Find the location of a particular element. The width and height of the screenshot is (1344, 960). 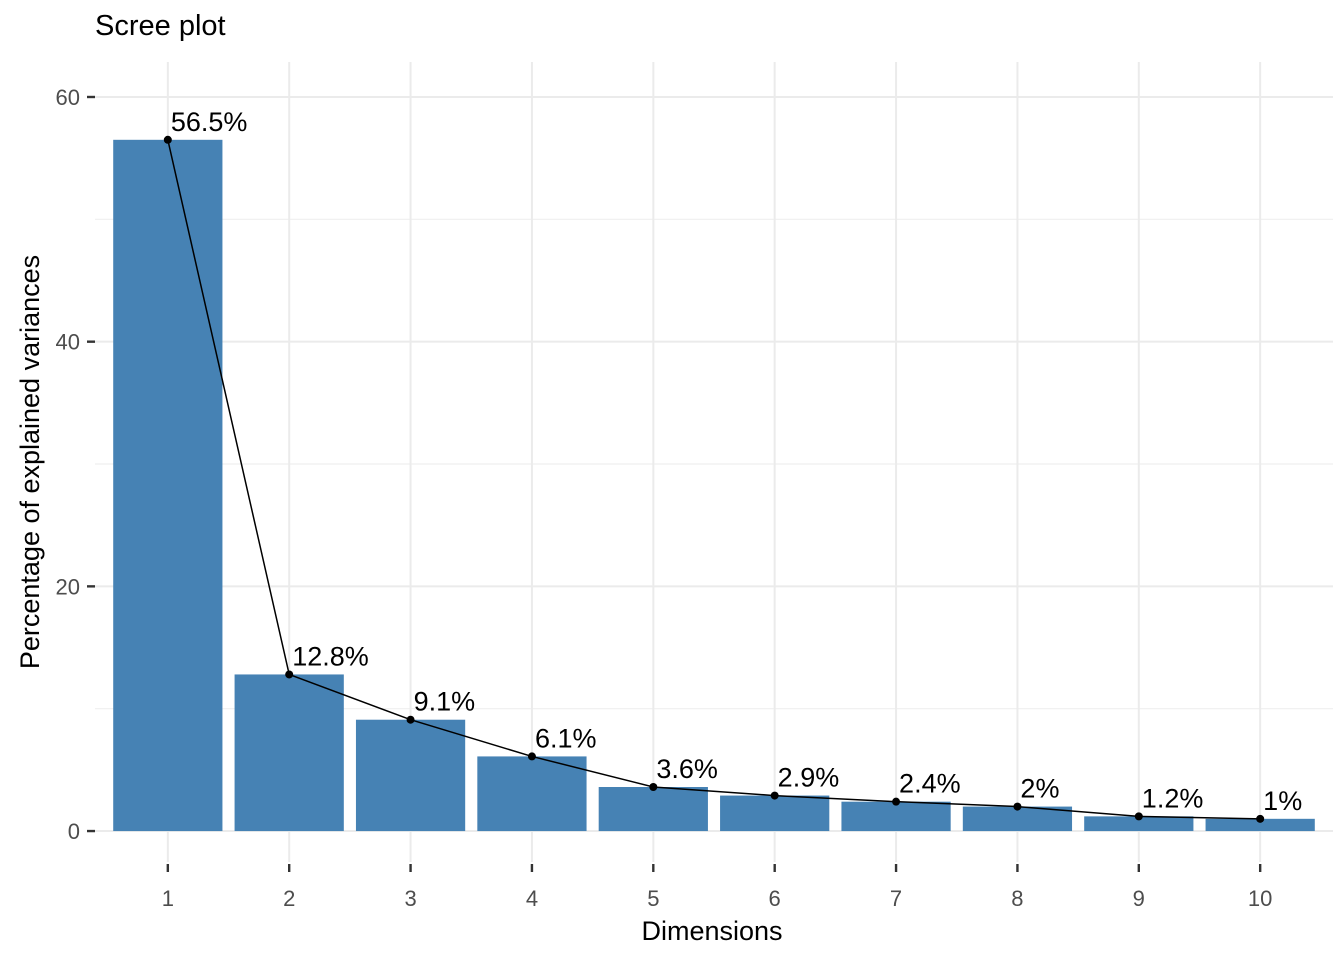

y-axis-title: Percentage of explained variances is located at coordinates (30, 462).